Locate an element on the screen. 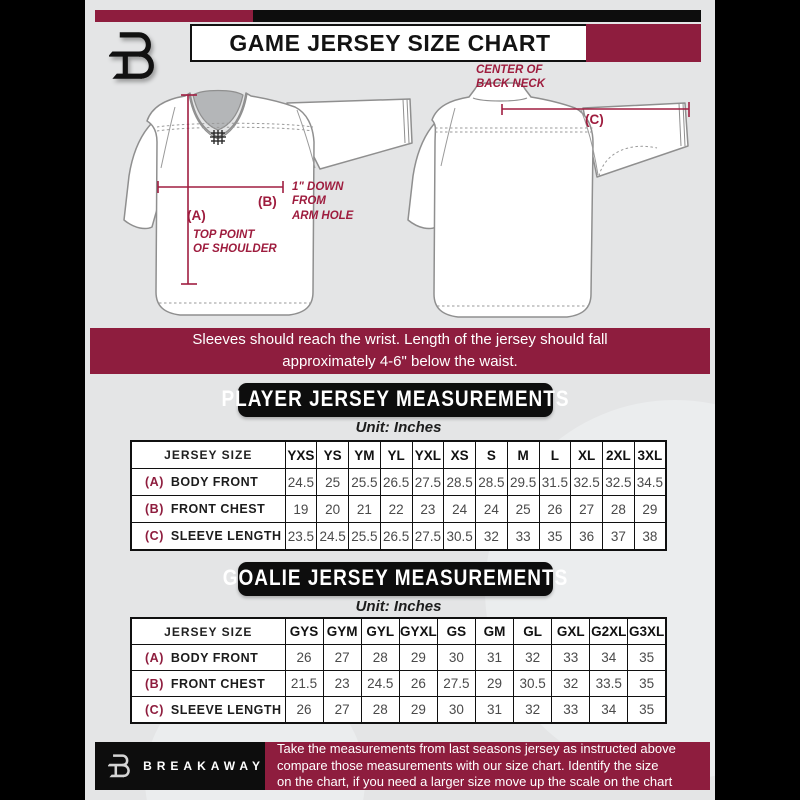 Image resolution: width=800 pixels, height=800 pixels. label-b-caption-line: ARM HOLE is located at coordinates (323, 215).